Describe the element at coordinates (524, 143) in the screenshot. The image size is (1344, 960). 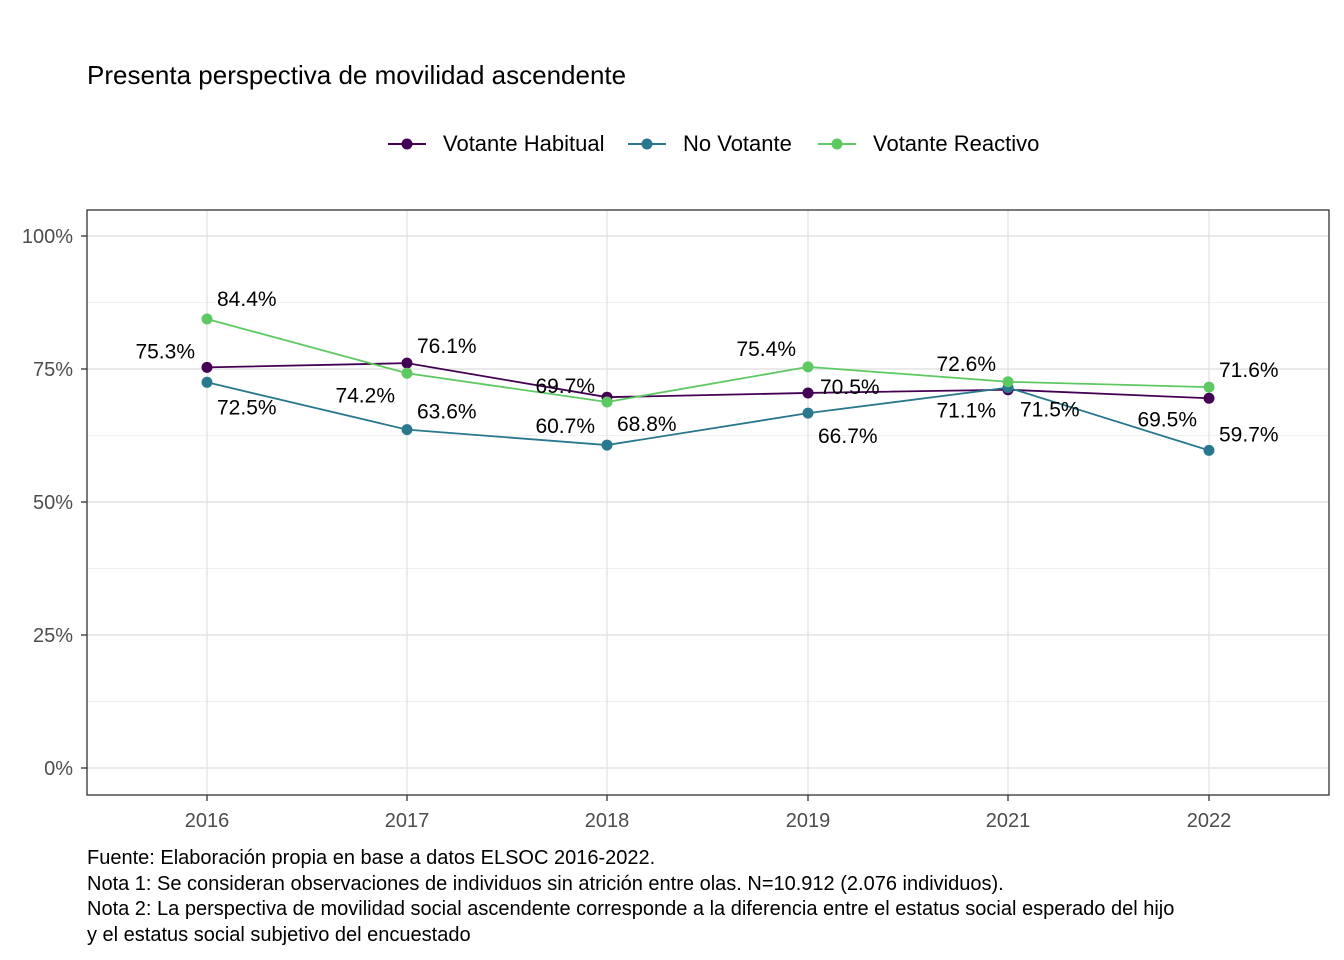
I see `legend-label-votante-habitual: Votante Habitual` at that location.